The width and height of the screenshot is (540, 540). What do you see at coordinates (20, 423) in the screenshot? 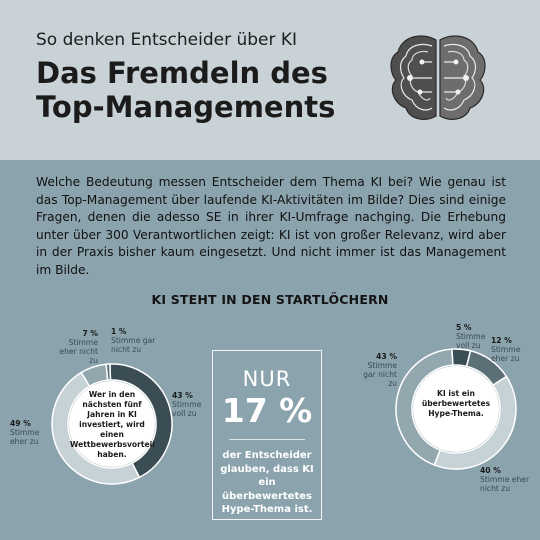
I see `slice-pct: 49 %` at bounding box center [20, 423].